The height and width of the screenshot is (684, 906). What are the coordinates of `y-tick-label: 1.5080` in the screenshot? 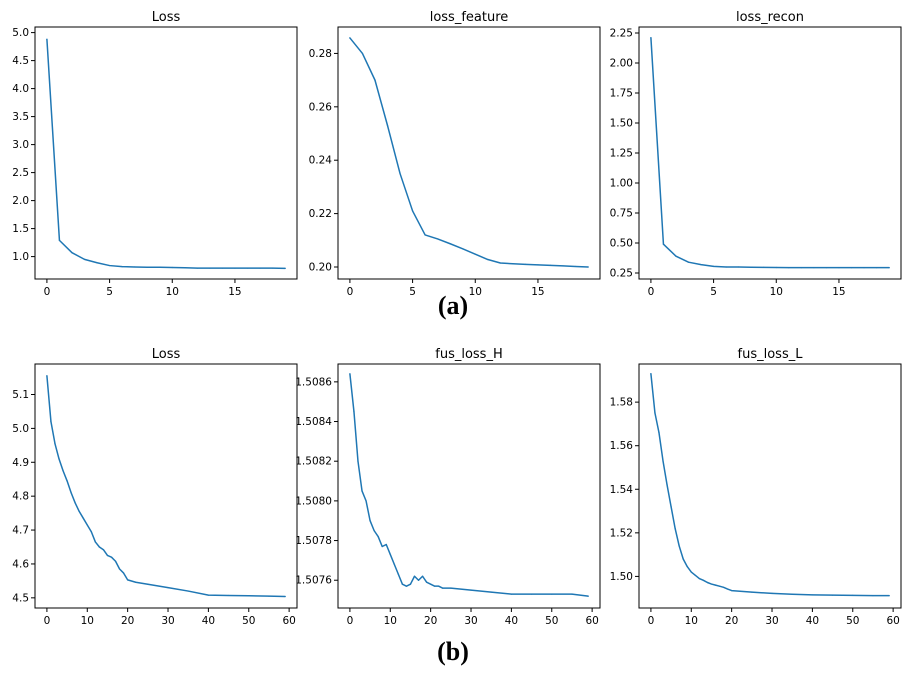 It's located at (313, 501).